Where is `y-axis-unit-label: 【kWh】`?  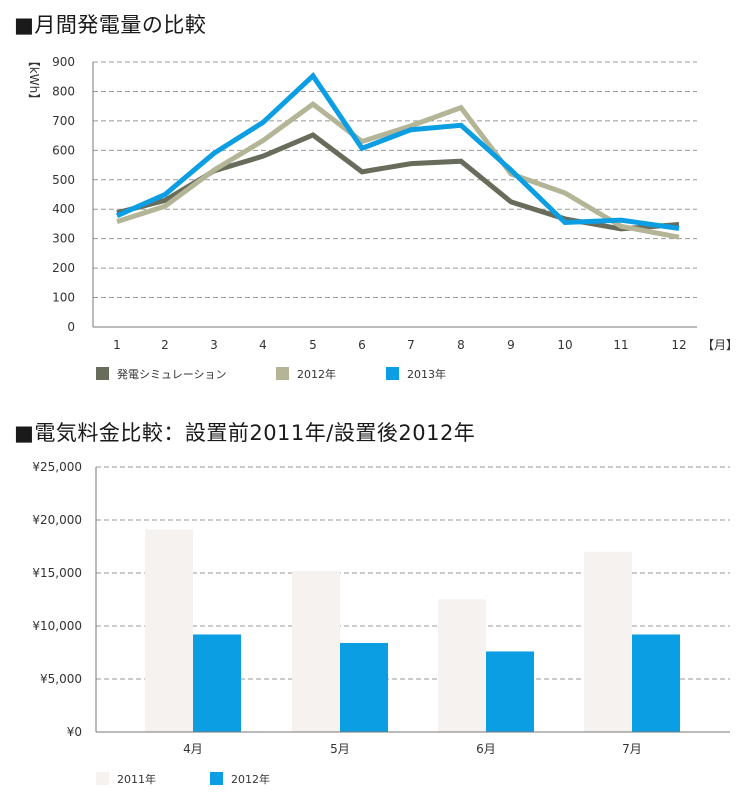
y-axis-unit-label: 【kWh】 is located at coordinates (34, 80).